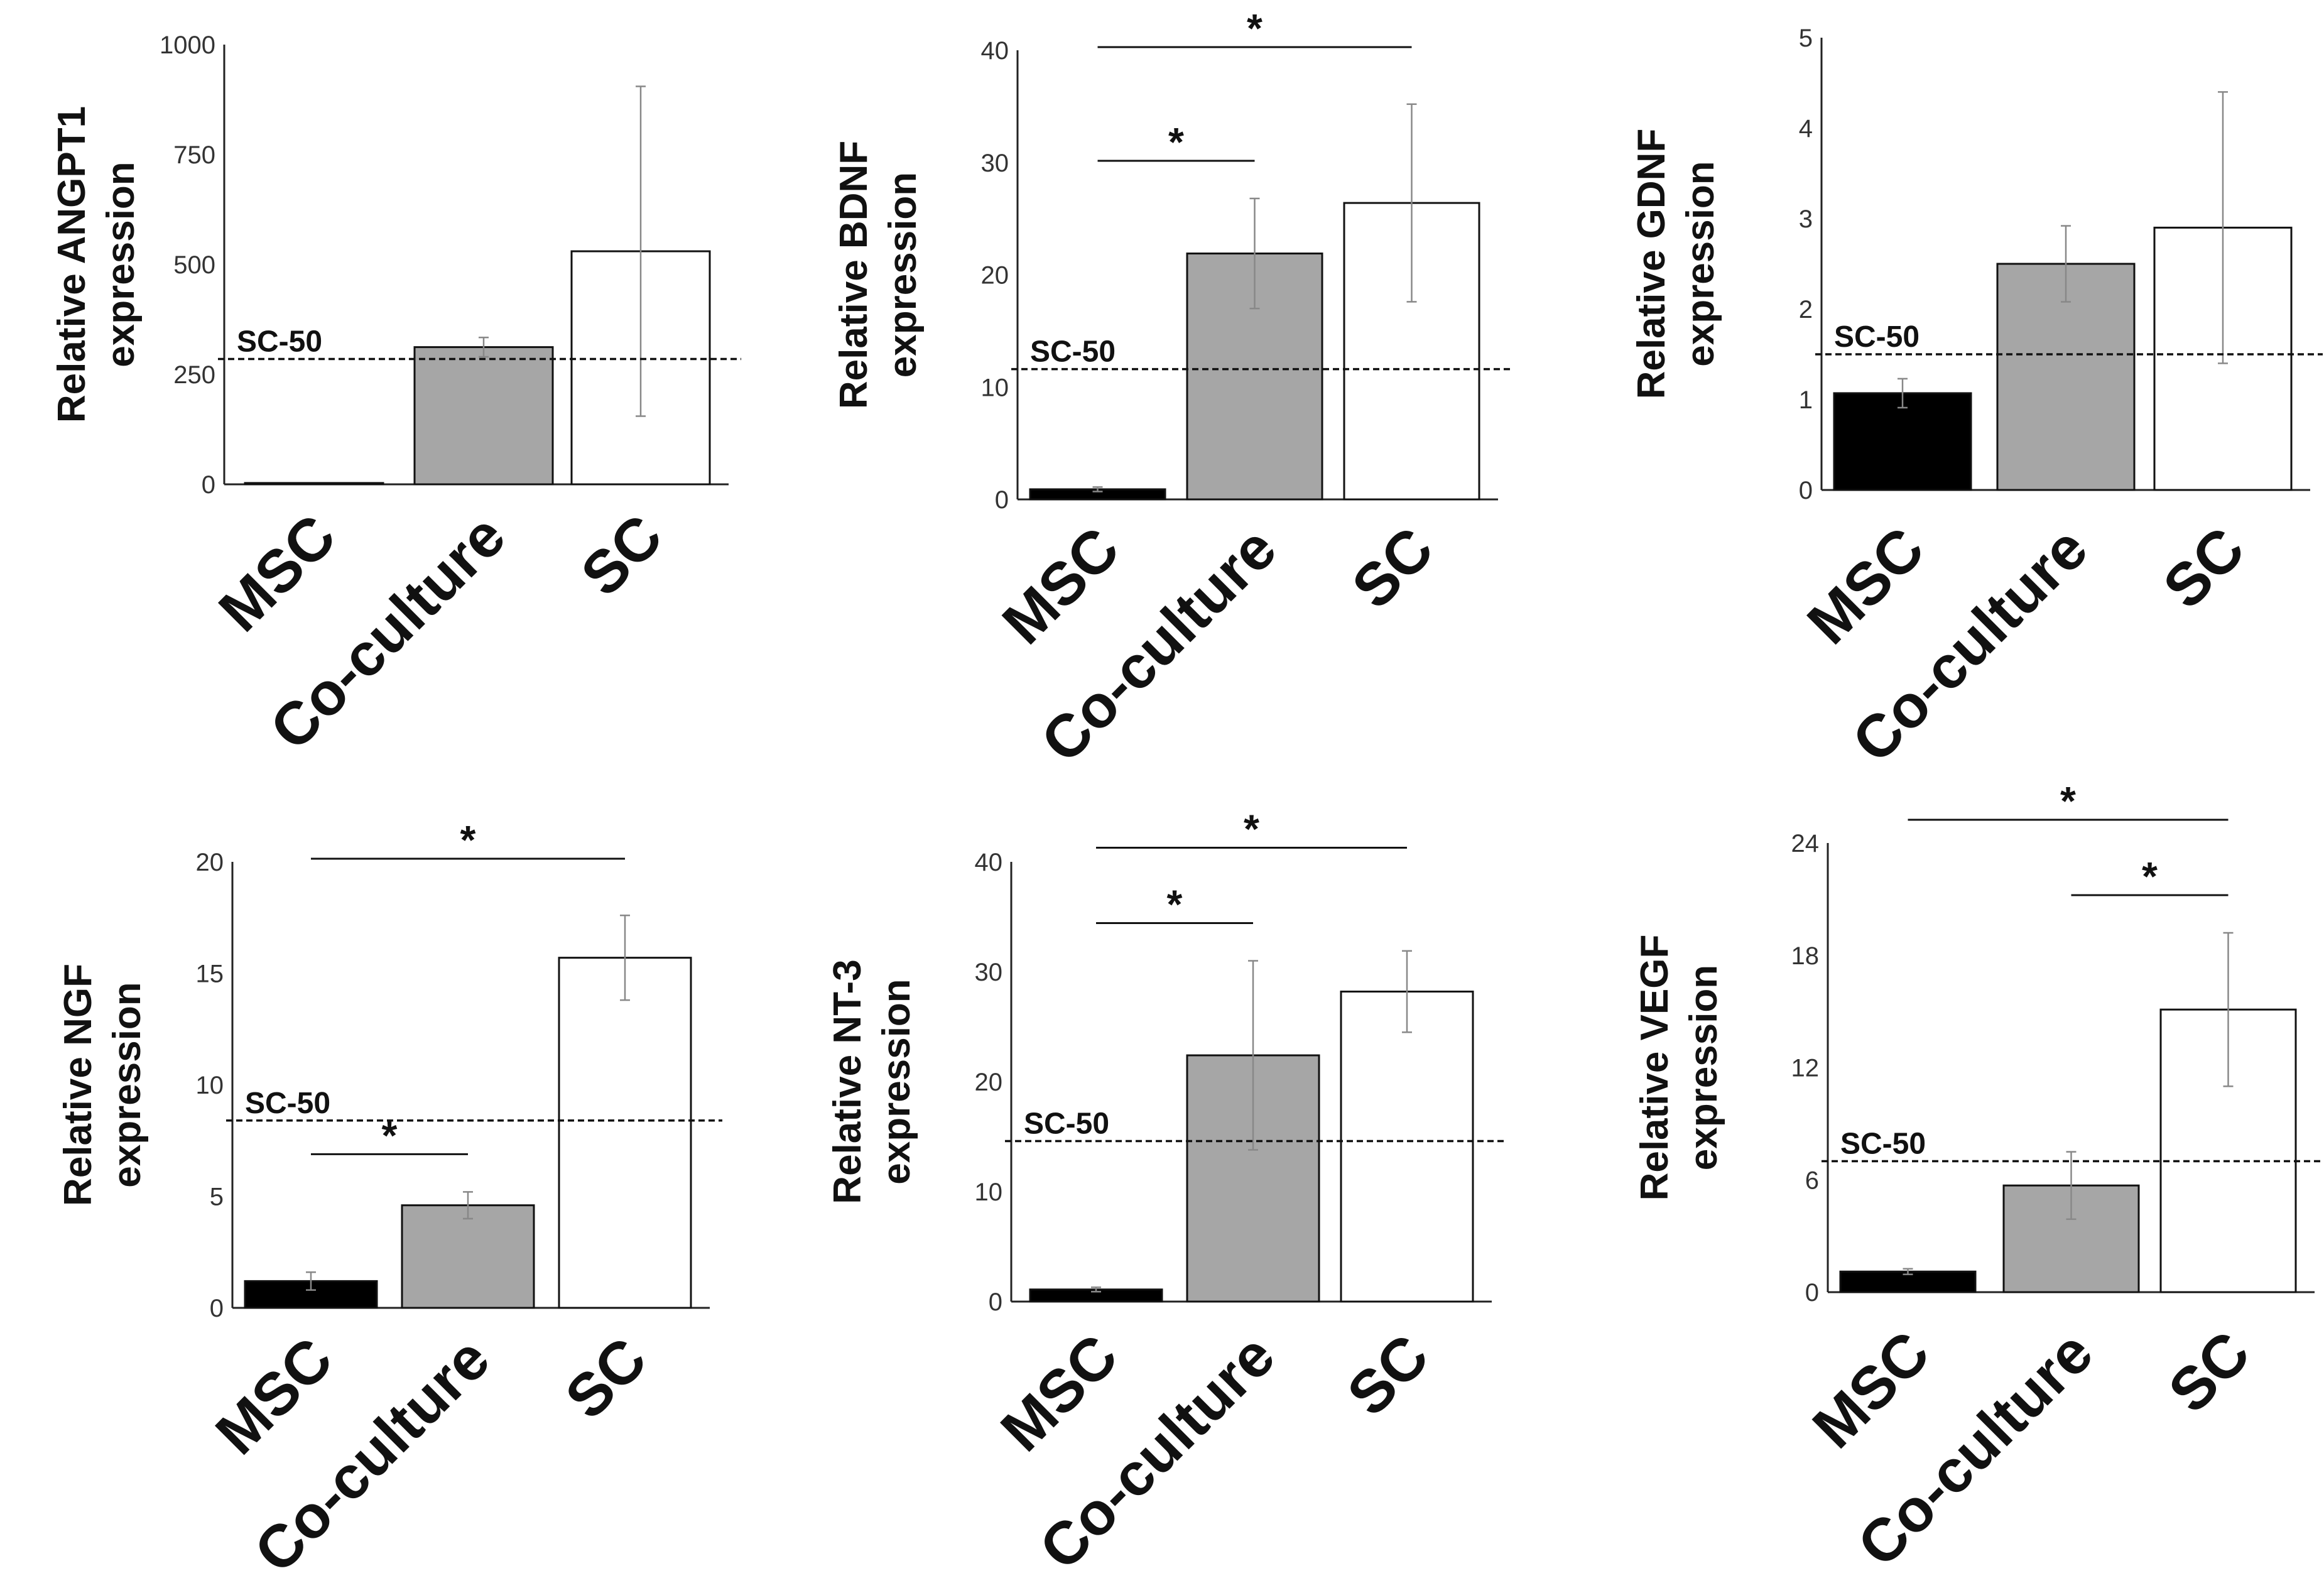  What do you see at coordinates (1805, 1068) in the screenshot?
I see `y-tick-label: 12` at bounding box center [1805, 1068].